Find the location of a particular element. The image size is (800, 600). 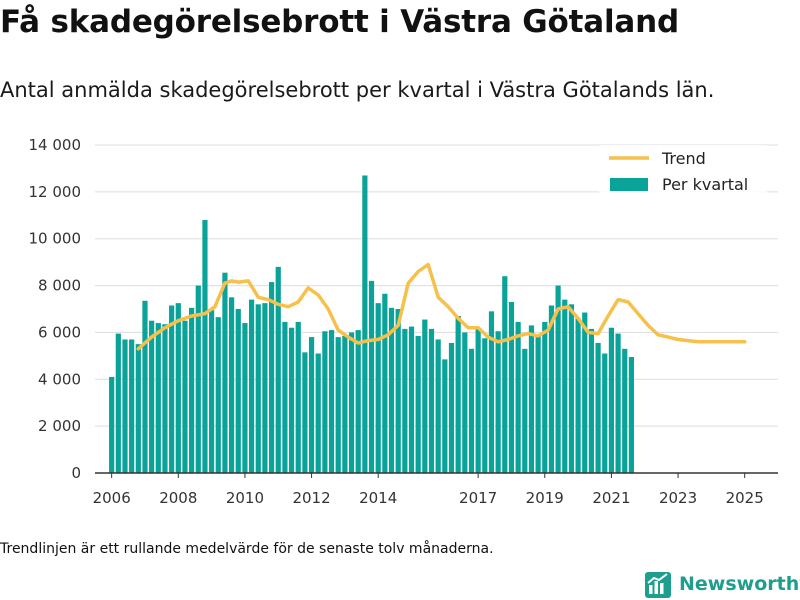

brand-logo: Newsworthy is located at coordinates (722, 584).